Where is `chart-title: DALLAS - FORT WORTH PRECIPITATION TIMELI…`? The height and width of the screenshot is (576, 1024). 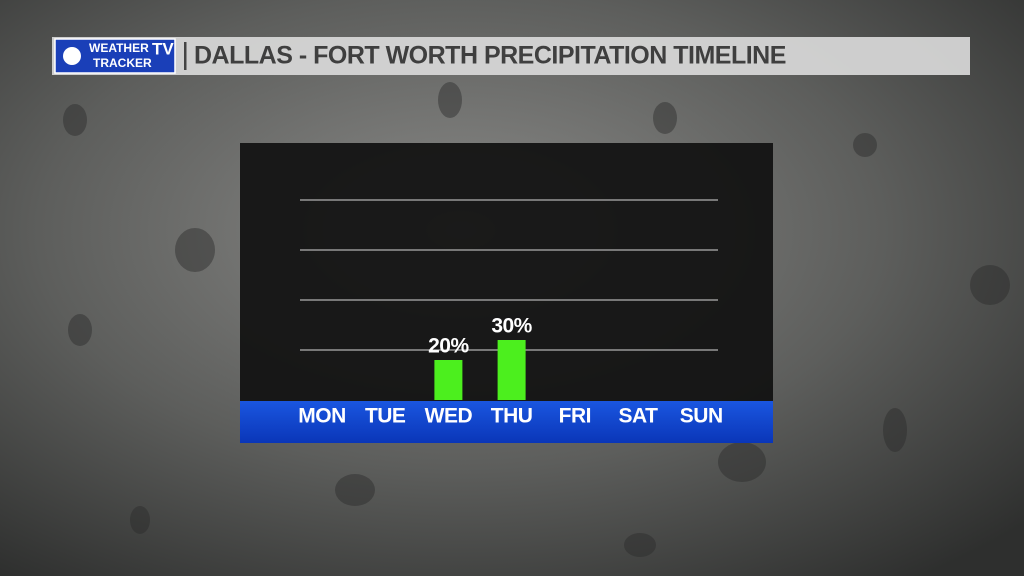
chart-title: DALLAS - FORT WORTH PRECIPITATION TIMELI… is located at coordinates (490, 56).